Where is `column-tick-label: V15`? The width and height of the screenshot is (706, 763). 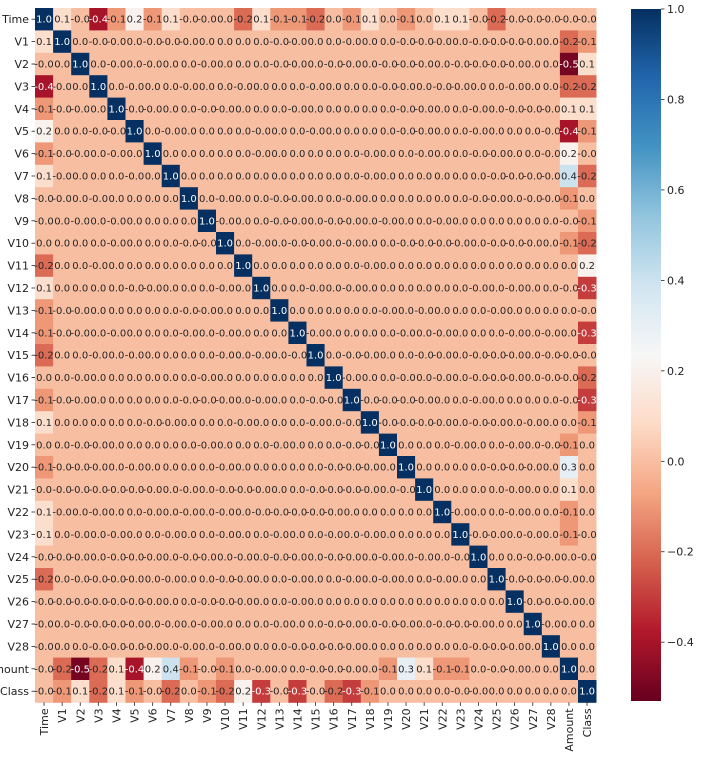
column-tick-label: V15 is located at coordinates (316, 719).